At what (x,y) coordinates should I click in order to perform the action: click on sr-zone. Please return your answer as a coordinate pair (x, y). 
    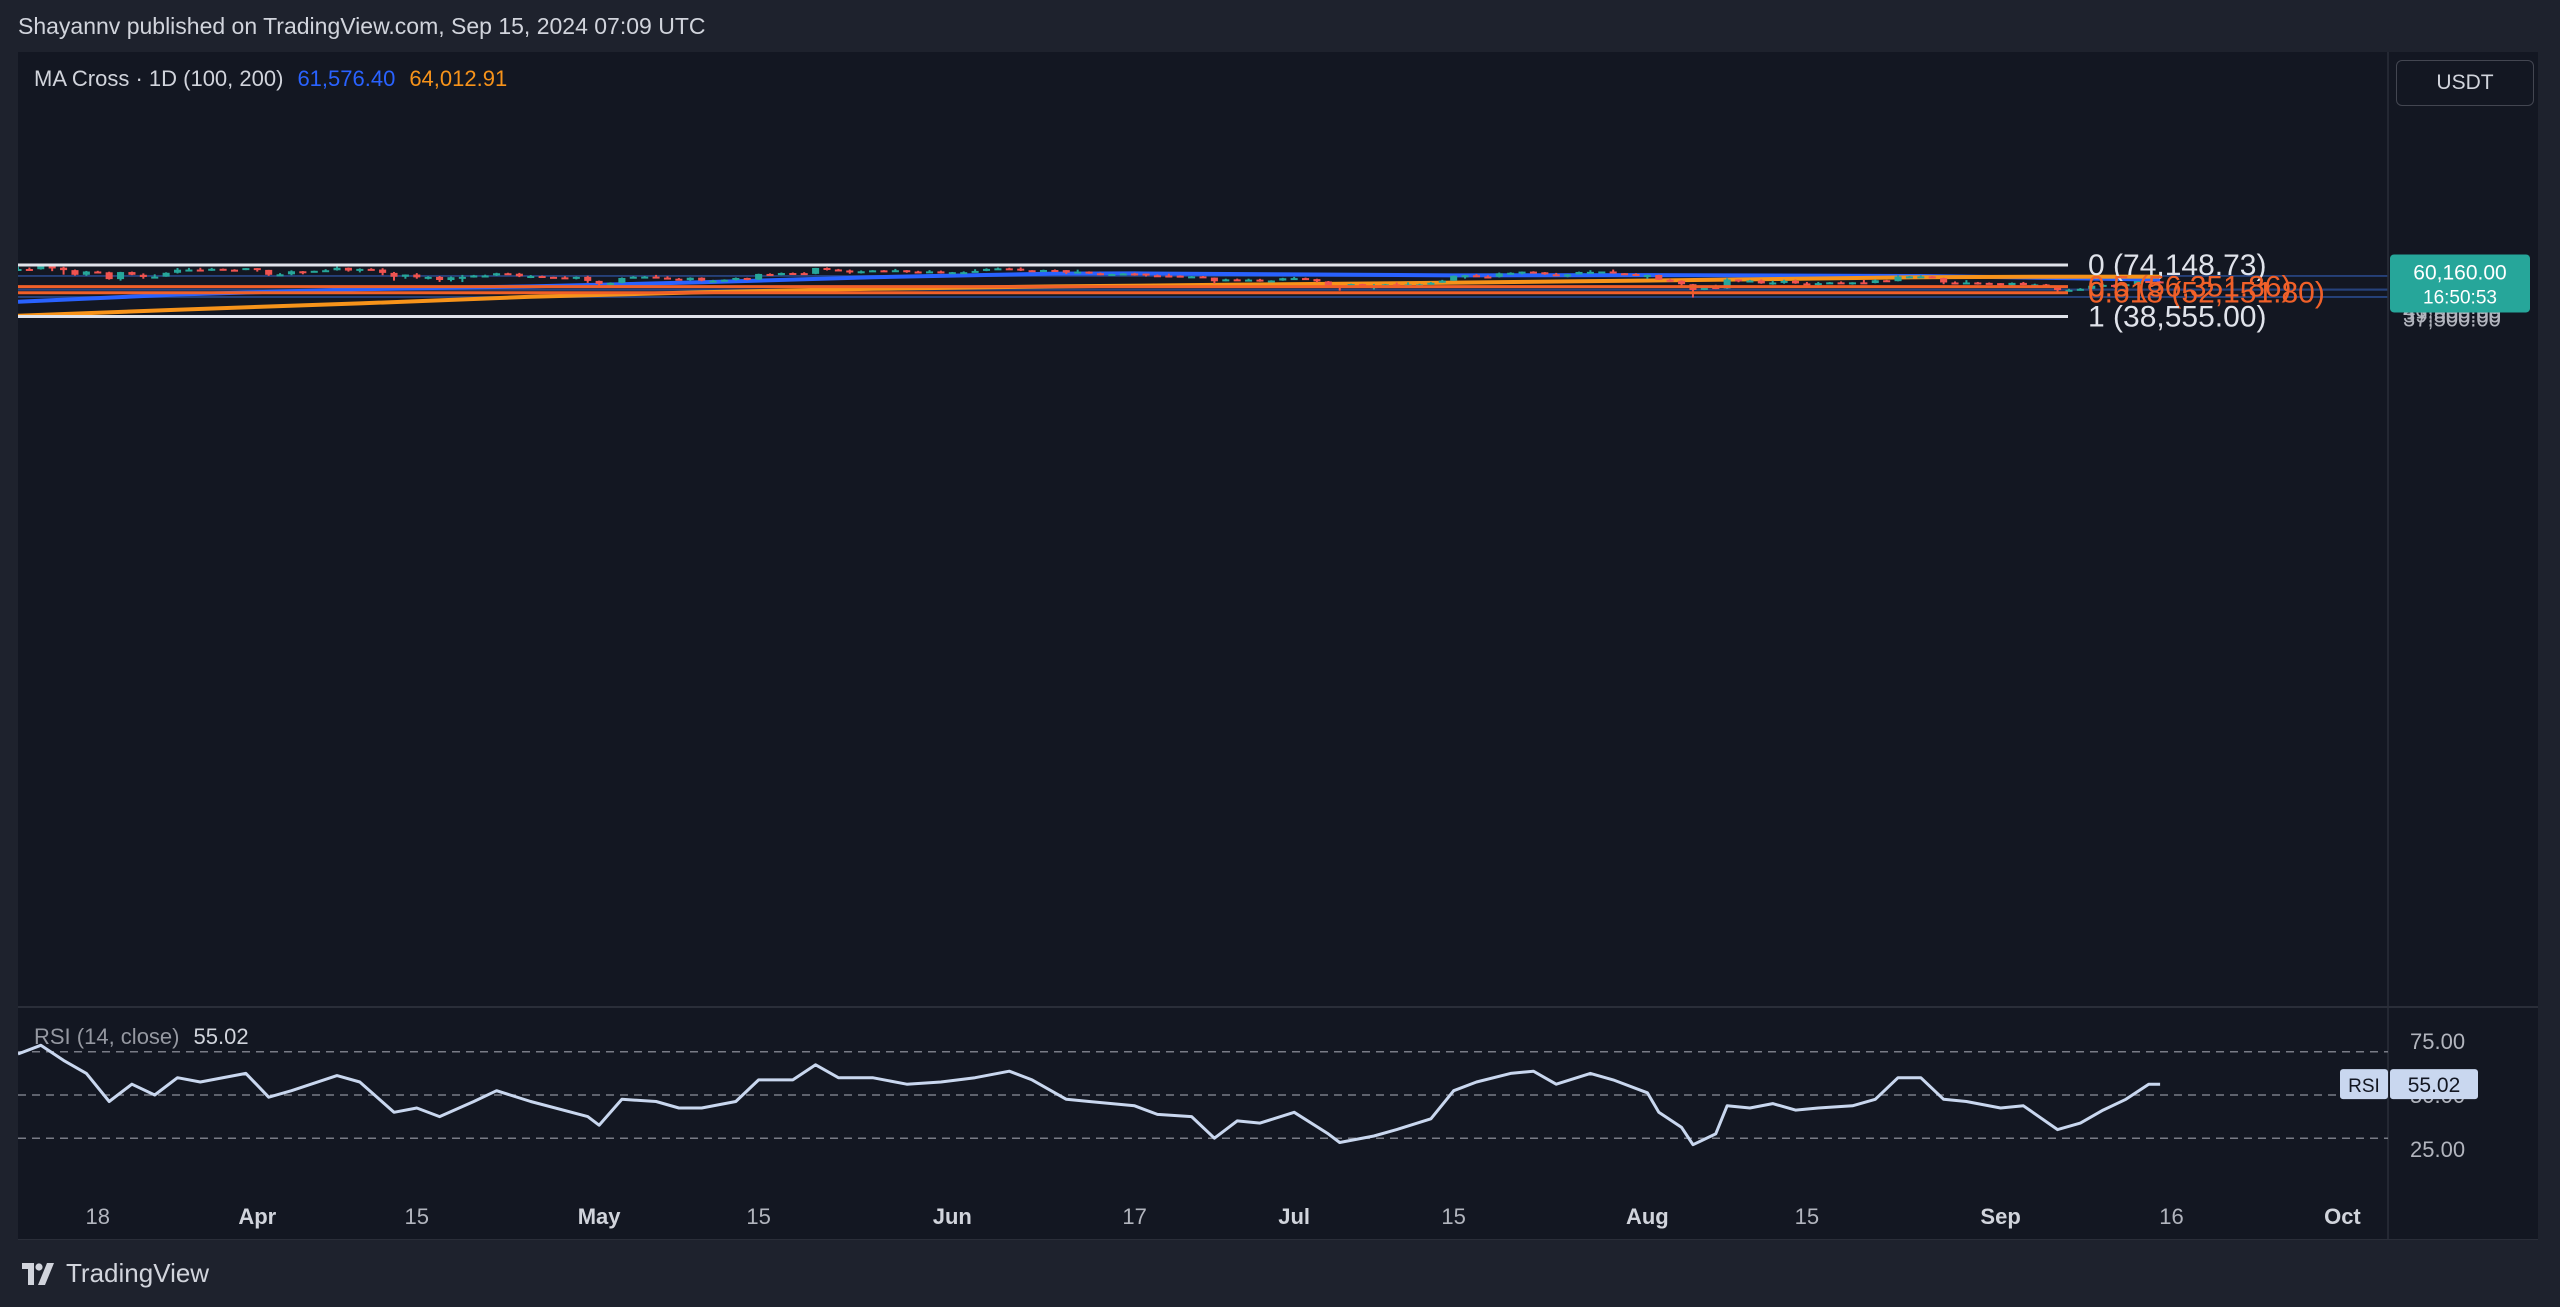
    Looking at the image, I should click on (1203, 276).